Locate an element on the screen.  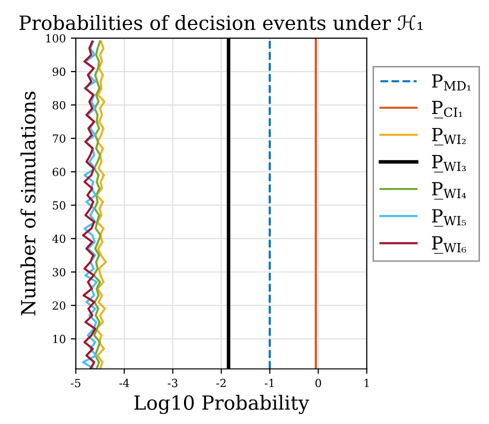
legend-label: P̲$_{WI₃}$ is located at coordinates (449, 163).